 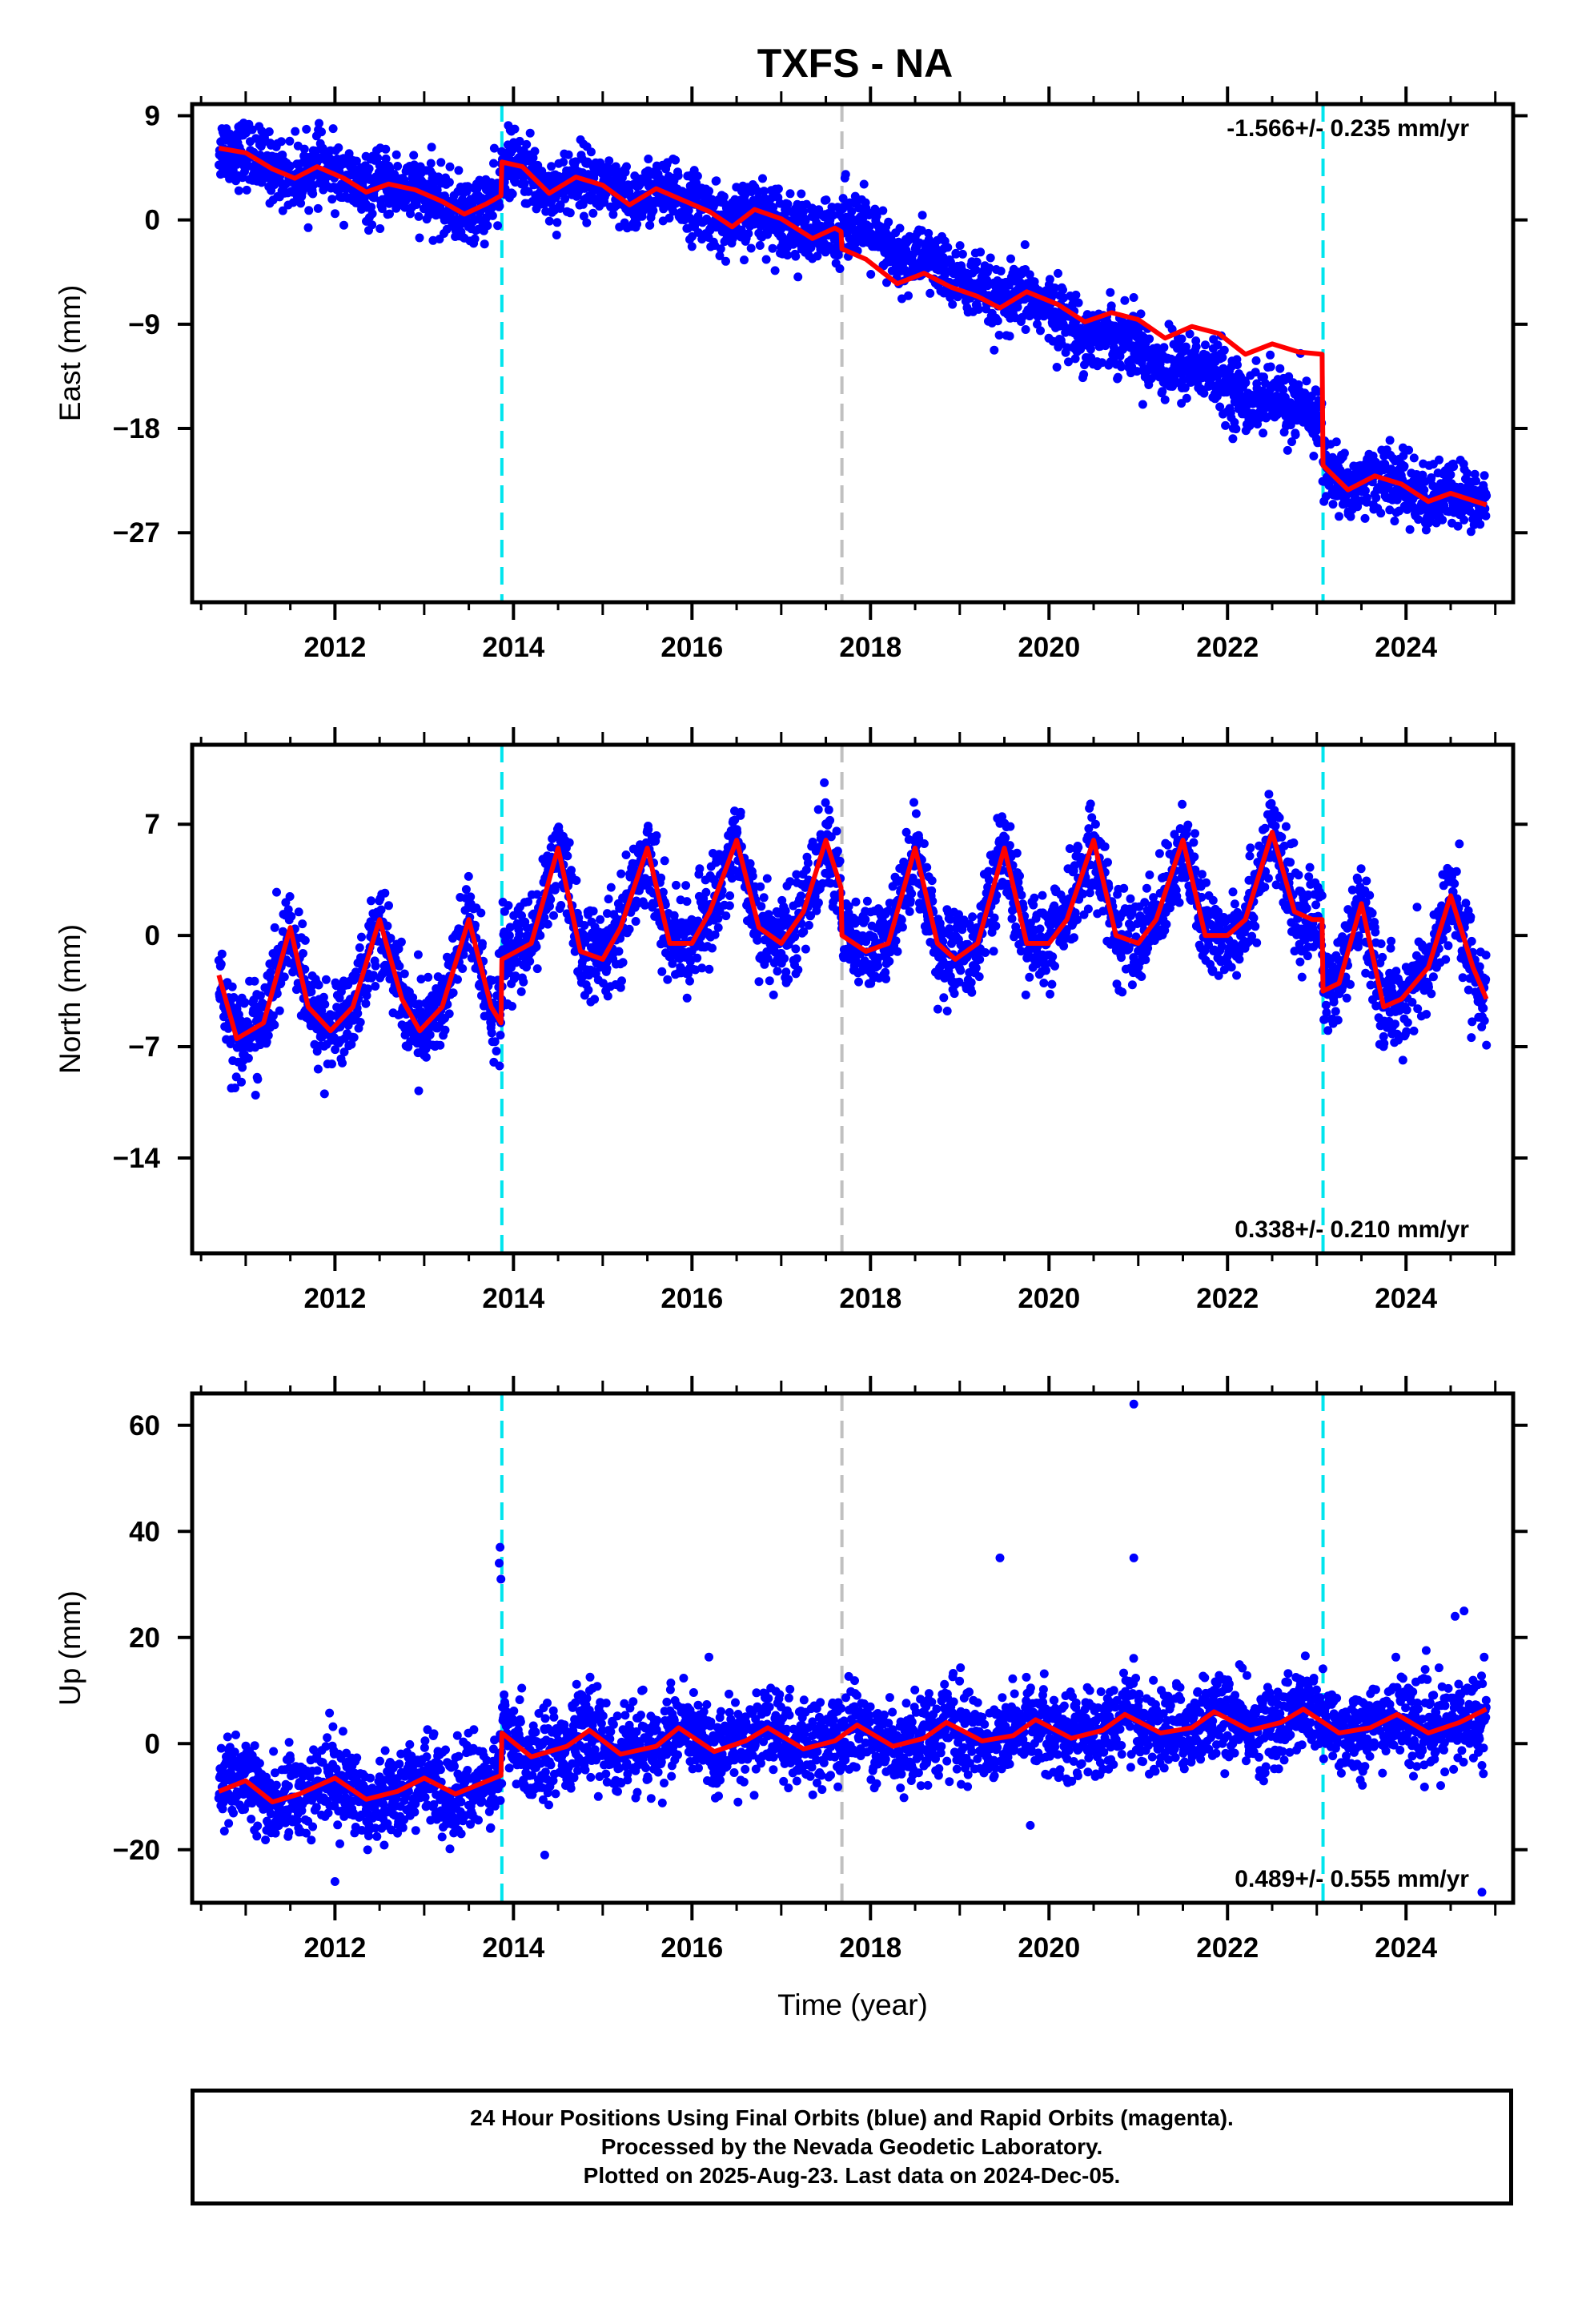 What do you see at coordinates (137, 533) in the screenshot?
I see `y-tick-label: −27` at bounding box center [137, 533].